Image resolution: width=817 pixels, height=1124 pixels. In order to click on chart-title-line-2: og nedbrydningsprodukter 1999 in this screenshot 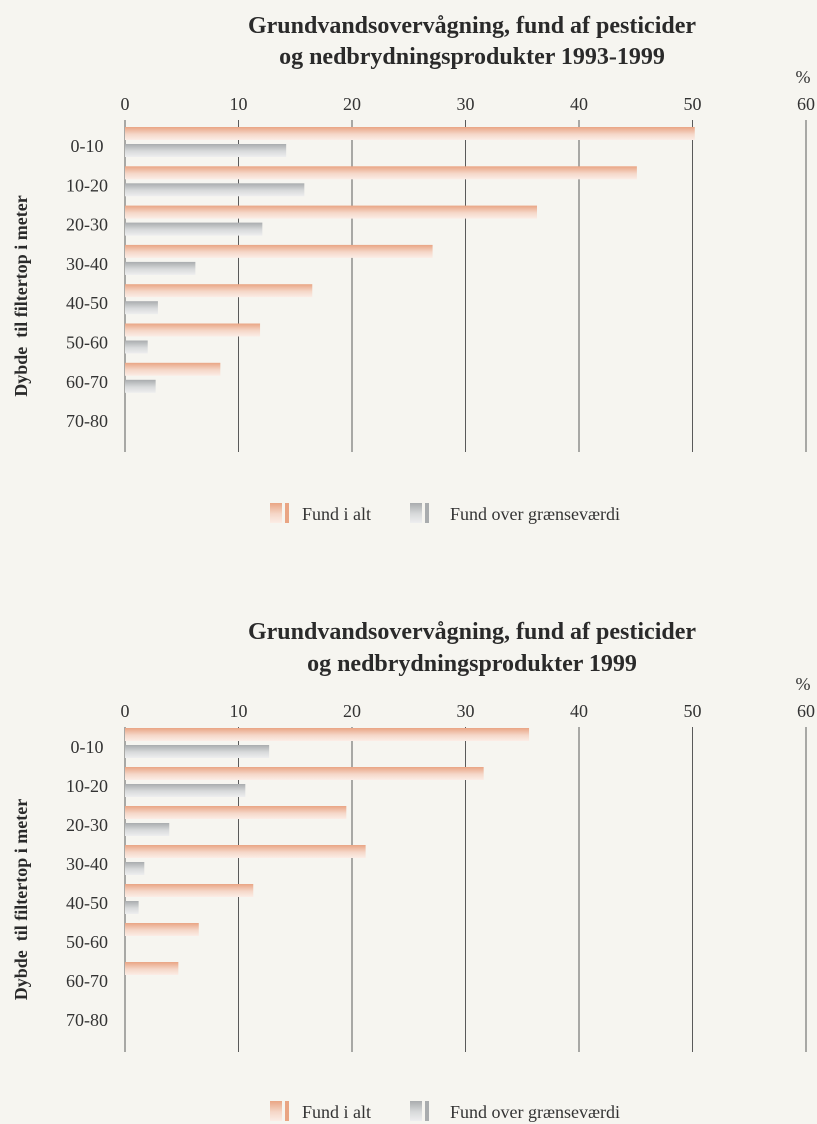, I will do `click(472, 664)`.